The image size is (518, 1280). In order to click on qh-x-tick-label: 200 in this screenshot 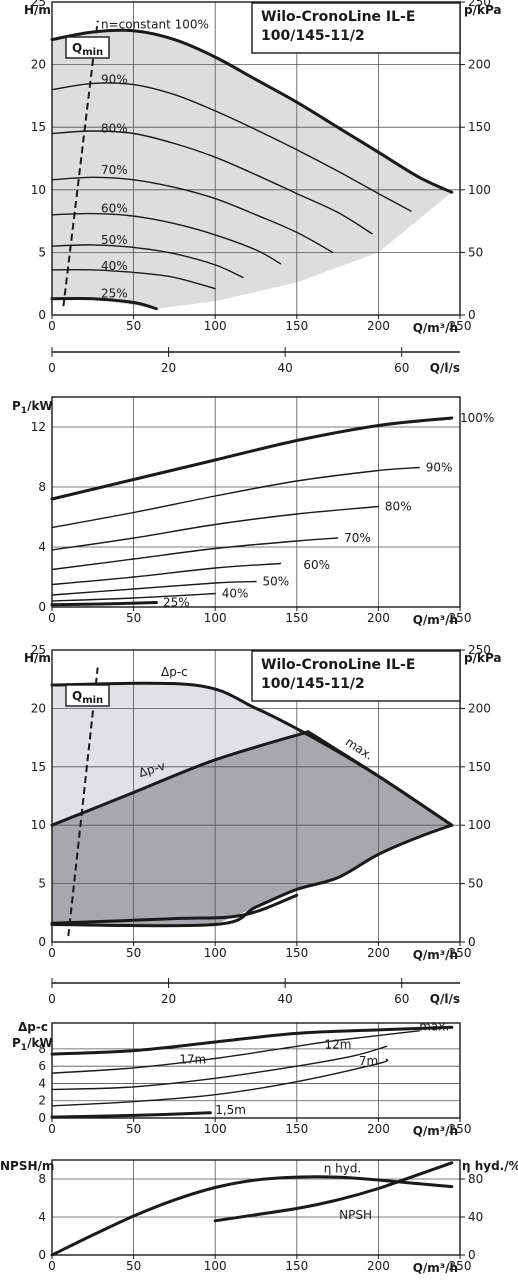, I will do `click(378, 326)`.